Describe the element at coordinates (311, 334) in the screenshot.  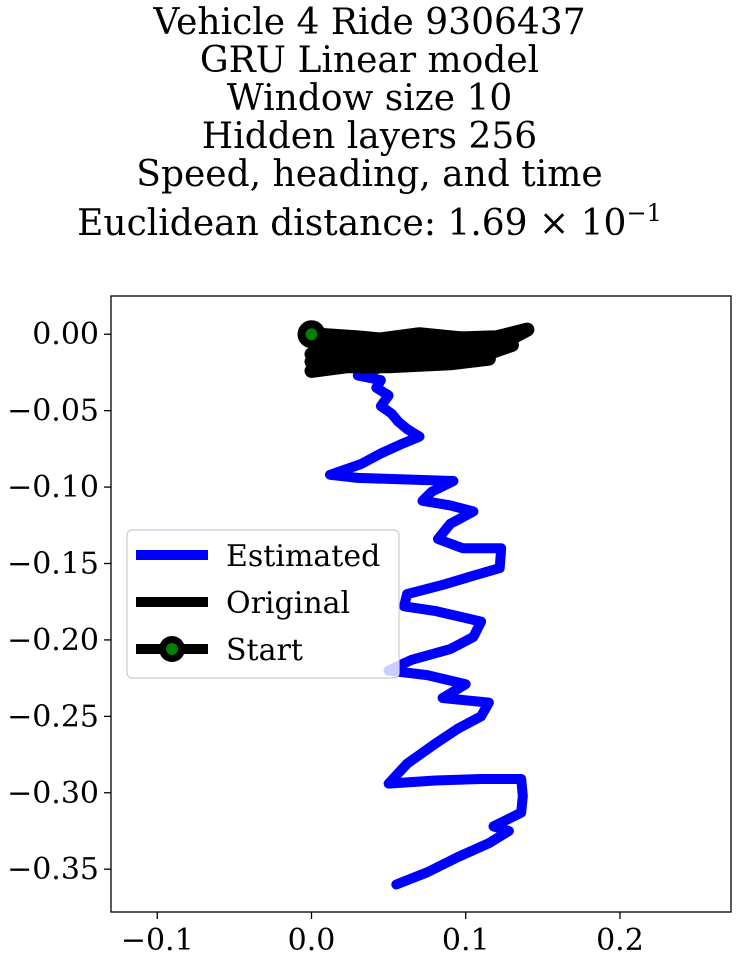
I see `start-marker` at that location.